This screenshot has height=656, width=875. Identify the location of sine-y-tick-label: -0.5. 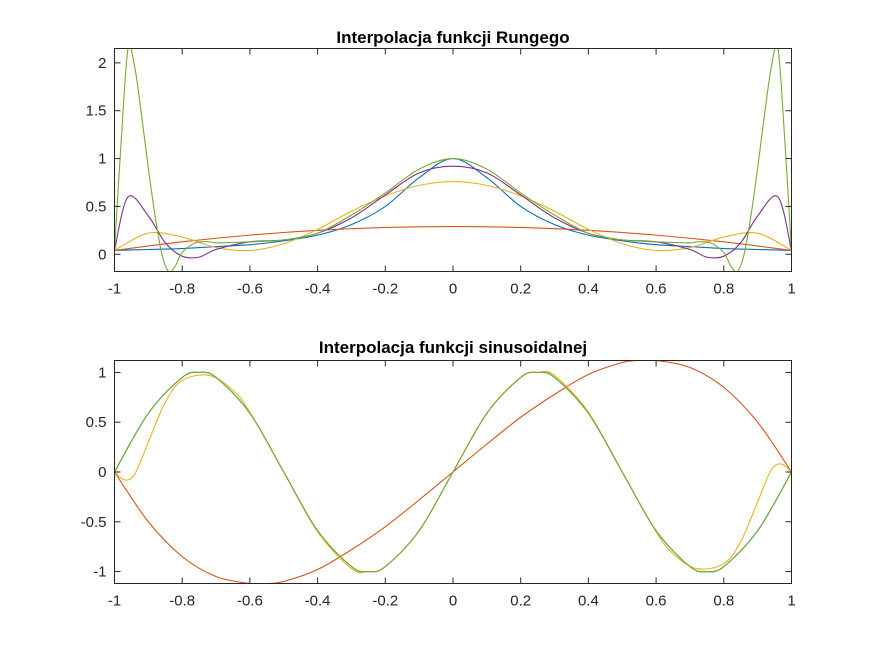
(94, 522).